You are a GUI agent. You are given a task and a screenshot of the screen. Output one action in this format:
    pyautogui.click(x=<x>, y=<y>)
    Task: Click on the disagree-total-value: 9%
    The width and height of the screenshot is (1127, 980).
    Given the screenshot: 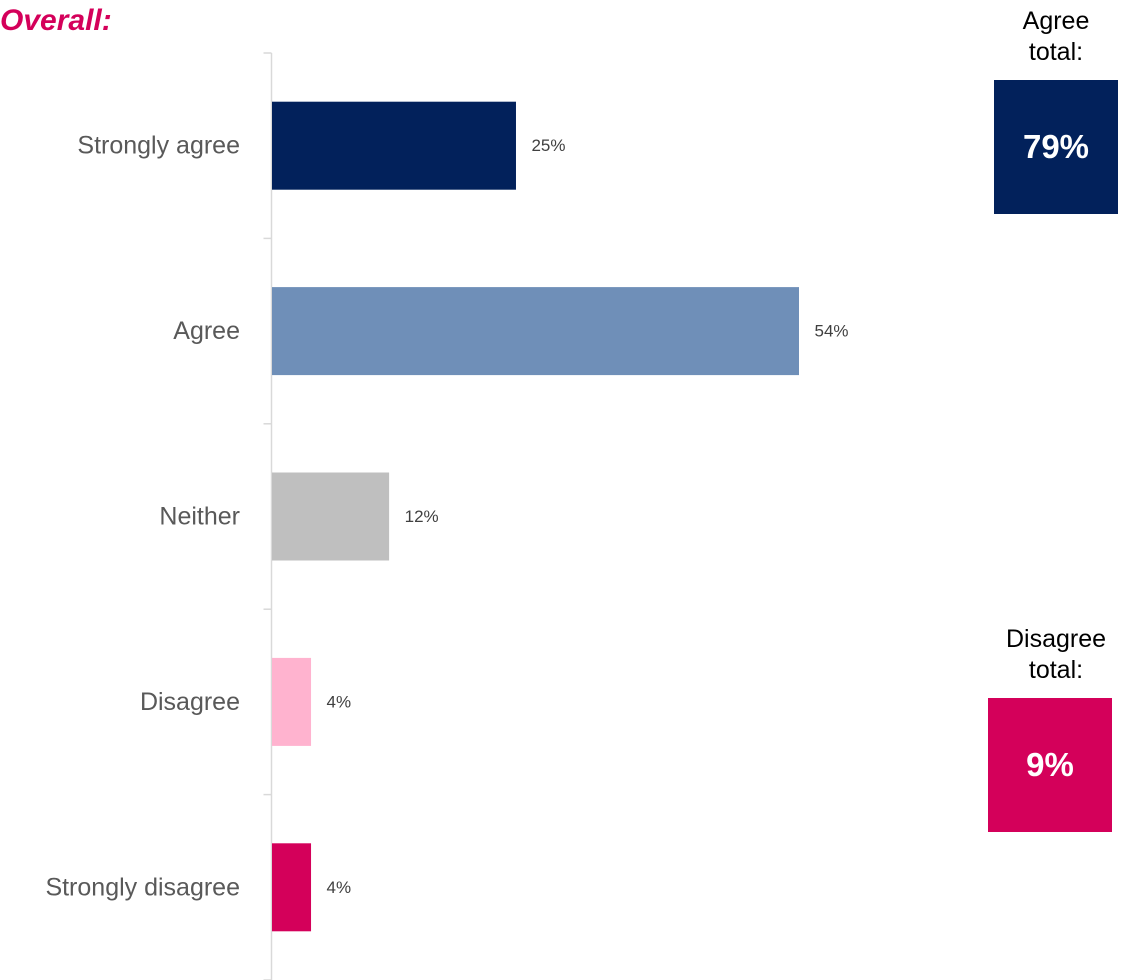 What is the action you would take?
    pyautogui.click(x=1050, y=764)
    